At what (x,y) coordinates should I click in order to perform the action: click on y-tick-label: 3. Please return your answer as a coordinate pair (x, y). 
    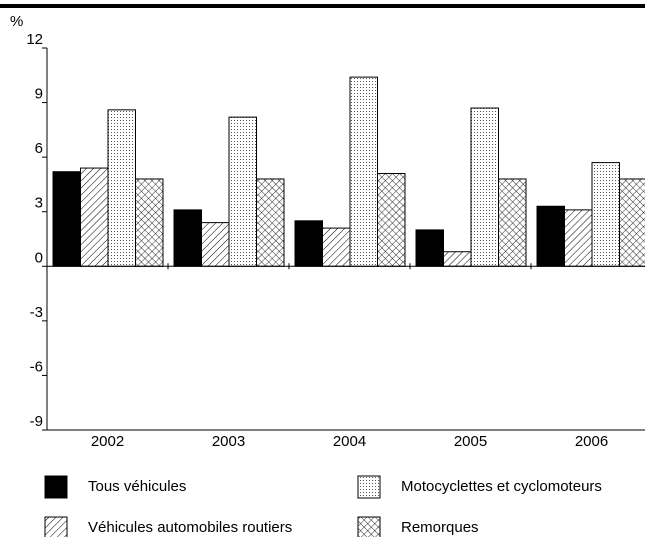
    Looking at the image, I should click on (39, 203).